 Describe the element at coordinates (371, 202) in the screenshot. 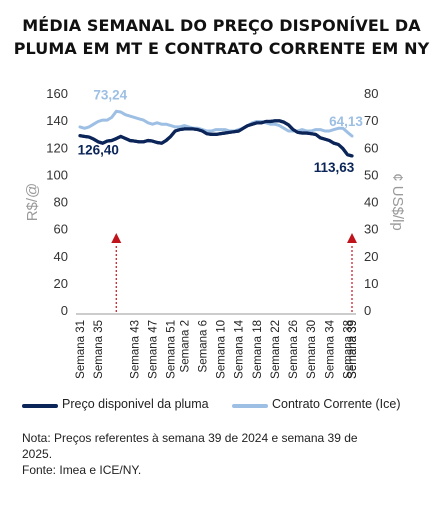

I see `y-right-tick-label: 40` at that location.